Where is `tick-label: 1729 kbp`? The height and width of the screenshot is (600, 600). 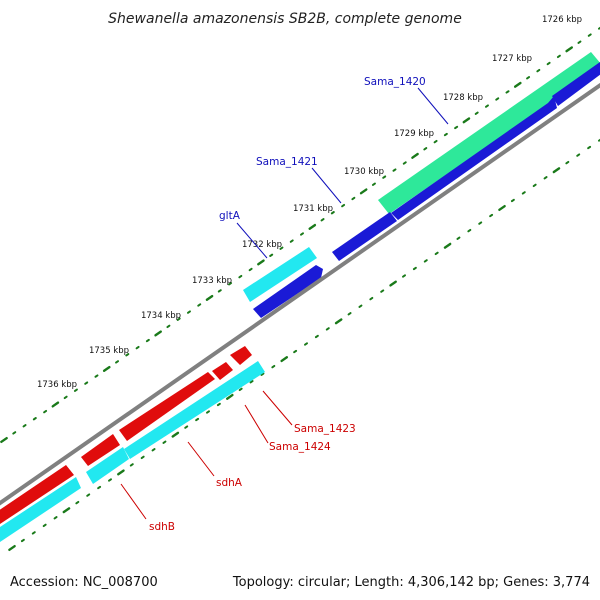 tick-label: 1729 kbp is located at coordinates (414, 134).